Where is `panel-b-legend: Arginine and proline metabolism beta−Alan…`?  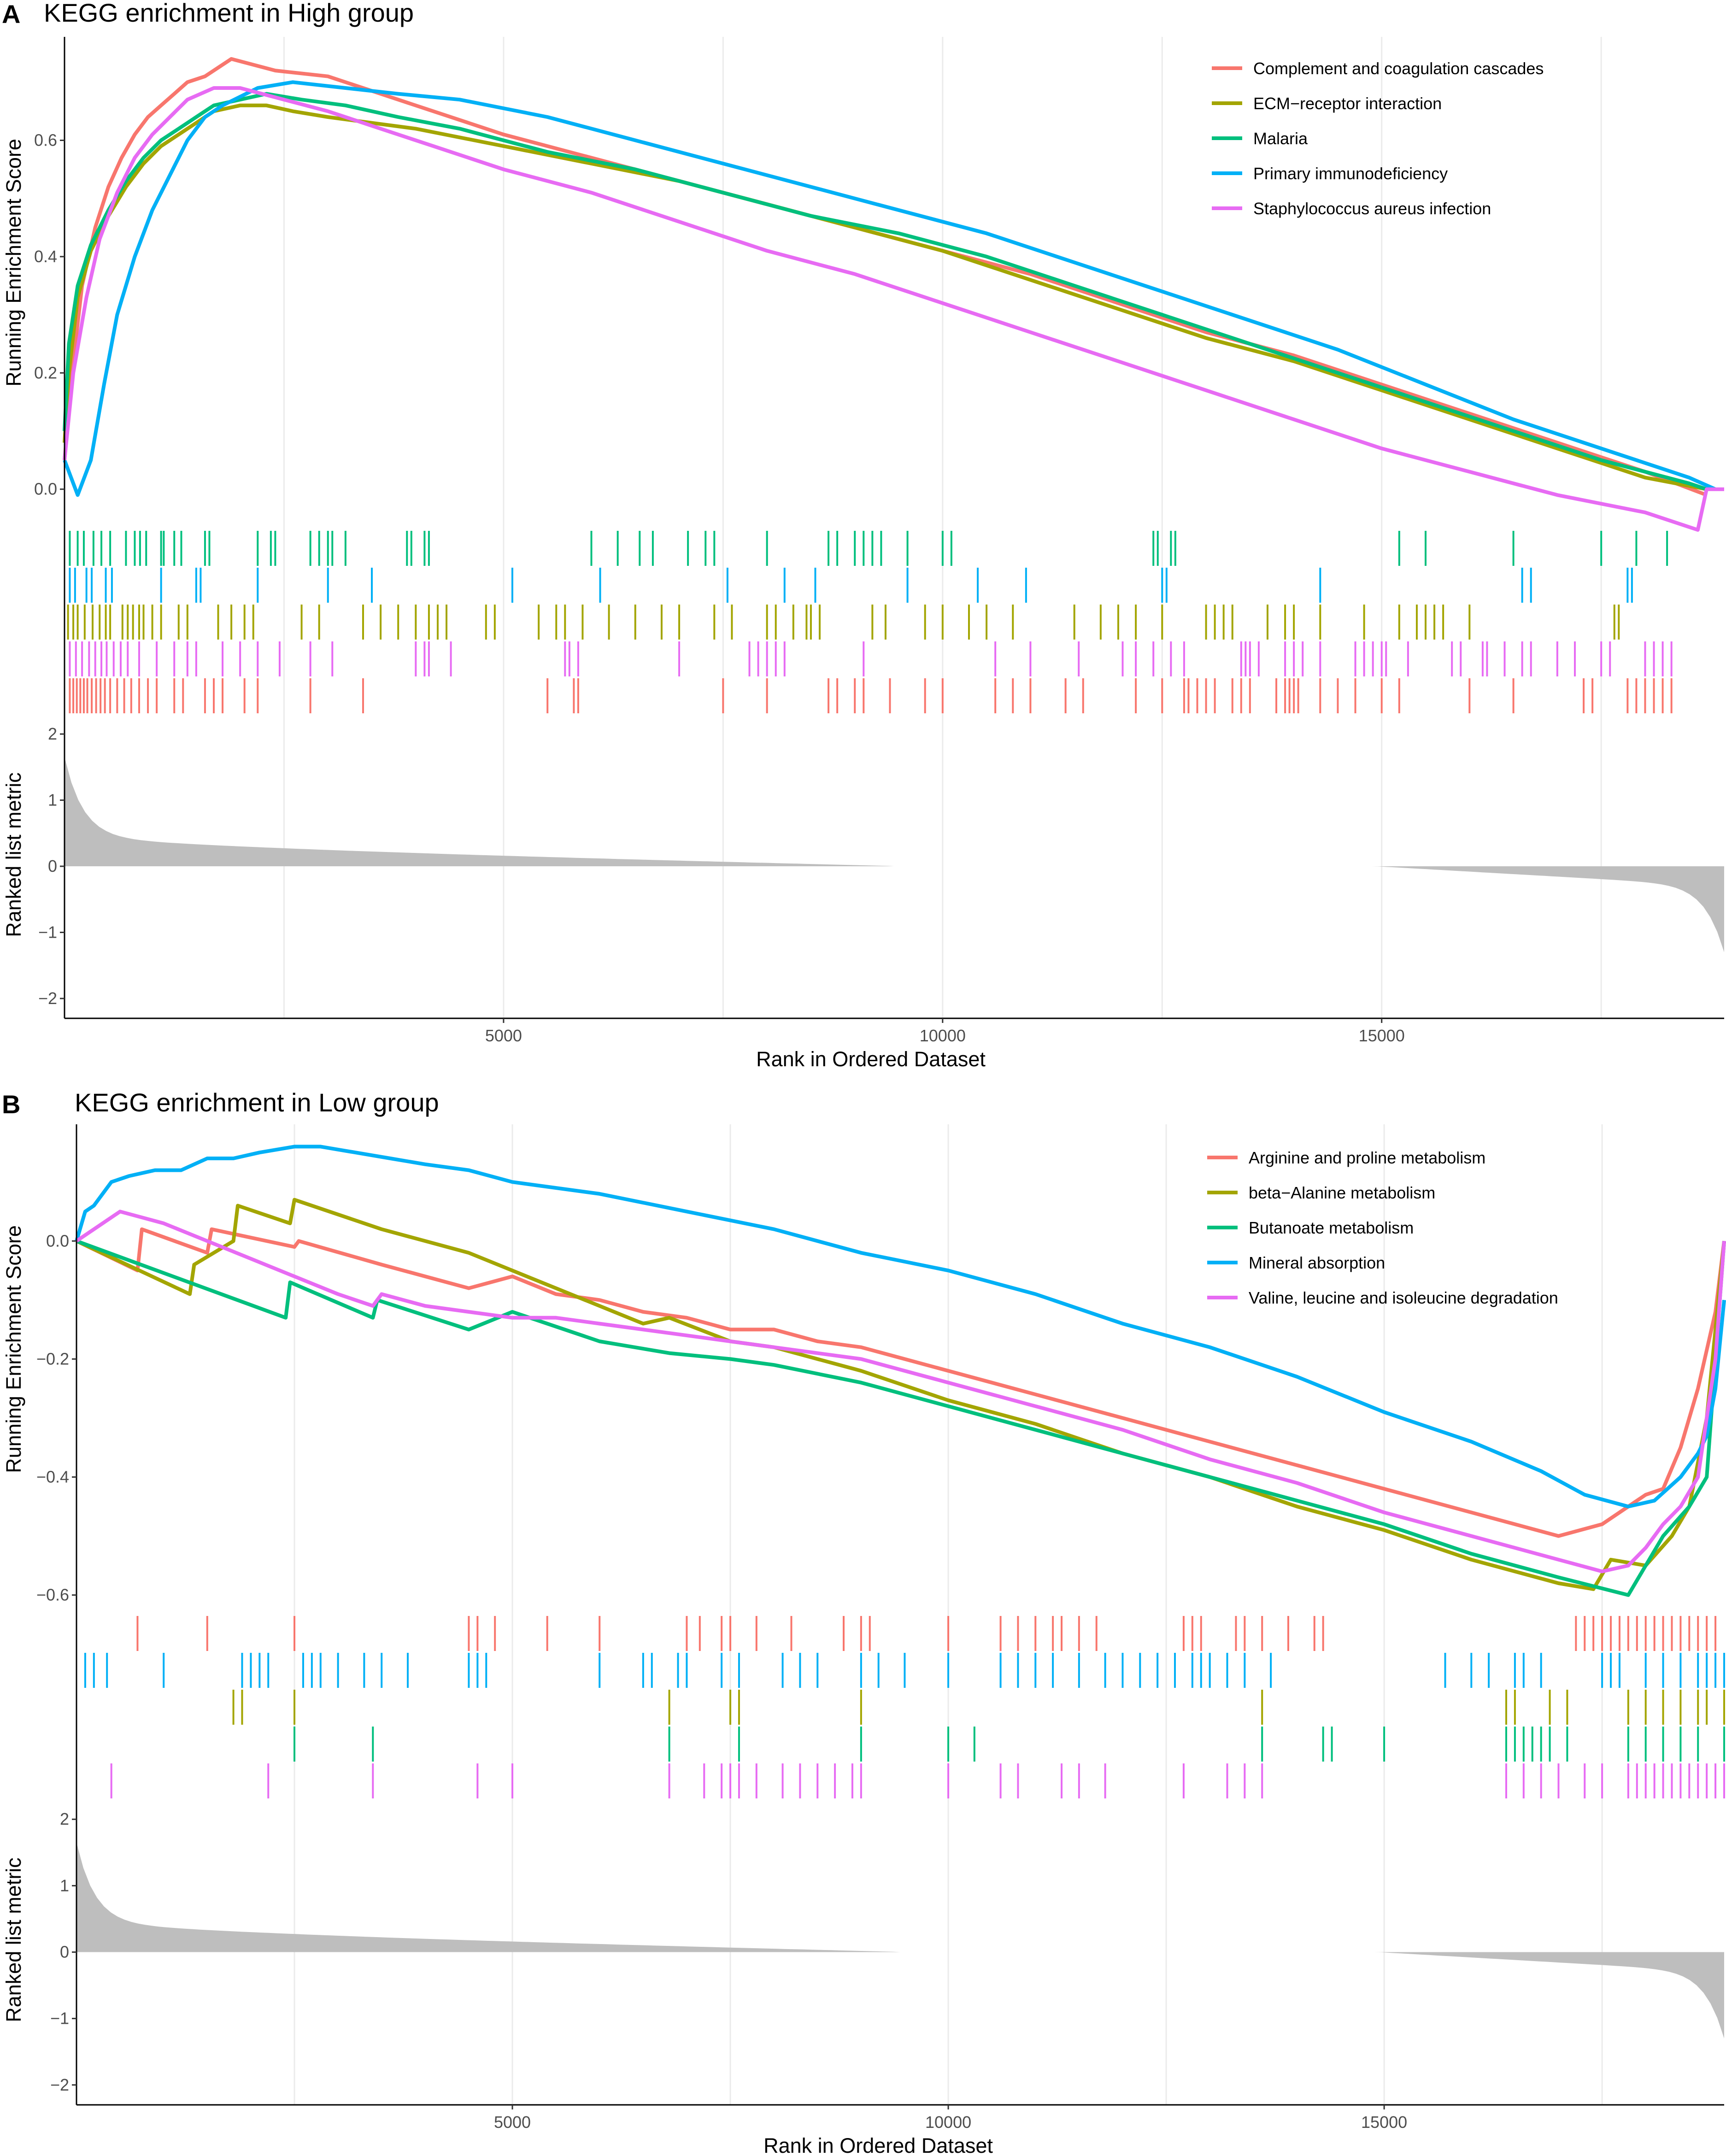 panel-b-legend: Arginine and proline metabolism beta−Alan… is located at coordinates (1382, 1228).